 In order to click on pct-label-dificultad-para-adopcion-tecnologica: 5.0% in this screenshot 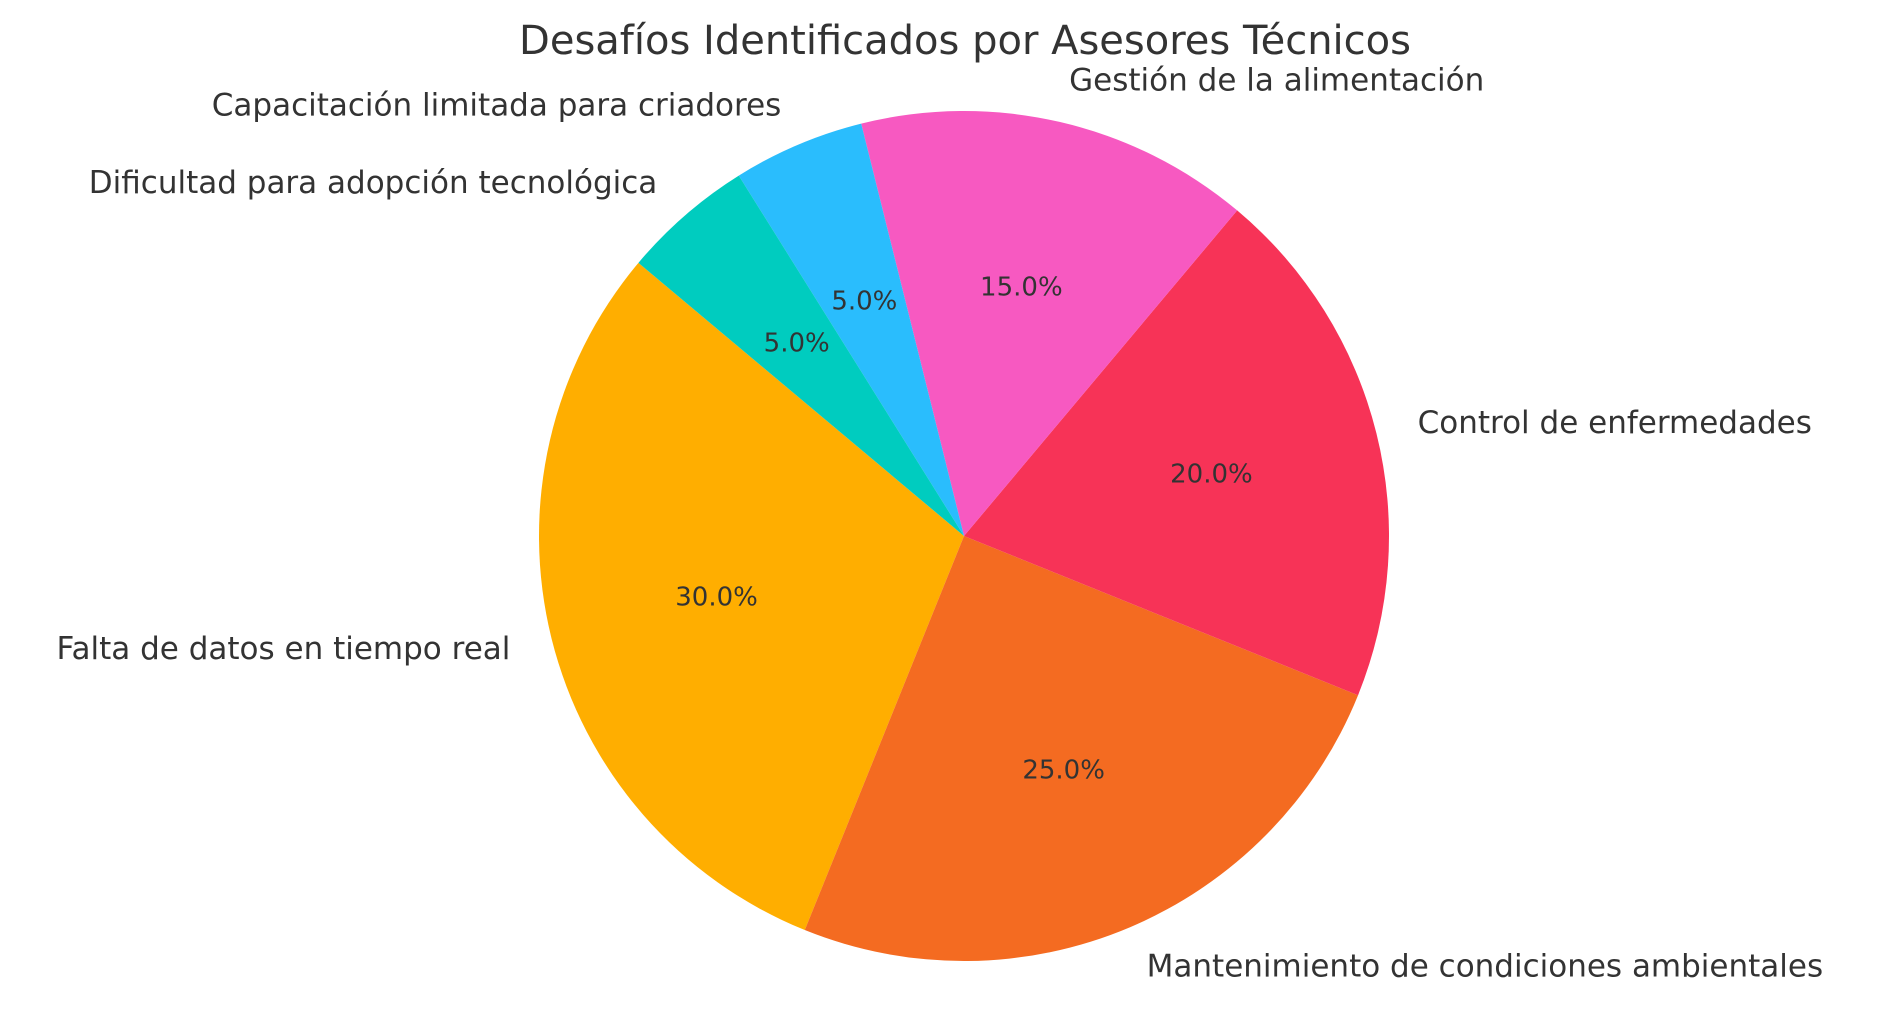, I will do `click(797, 344)`.